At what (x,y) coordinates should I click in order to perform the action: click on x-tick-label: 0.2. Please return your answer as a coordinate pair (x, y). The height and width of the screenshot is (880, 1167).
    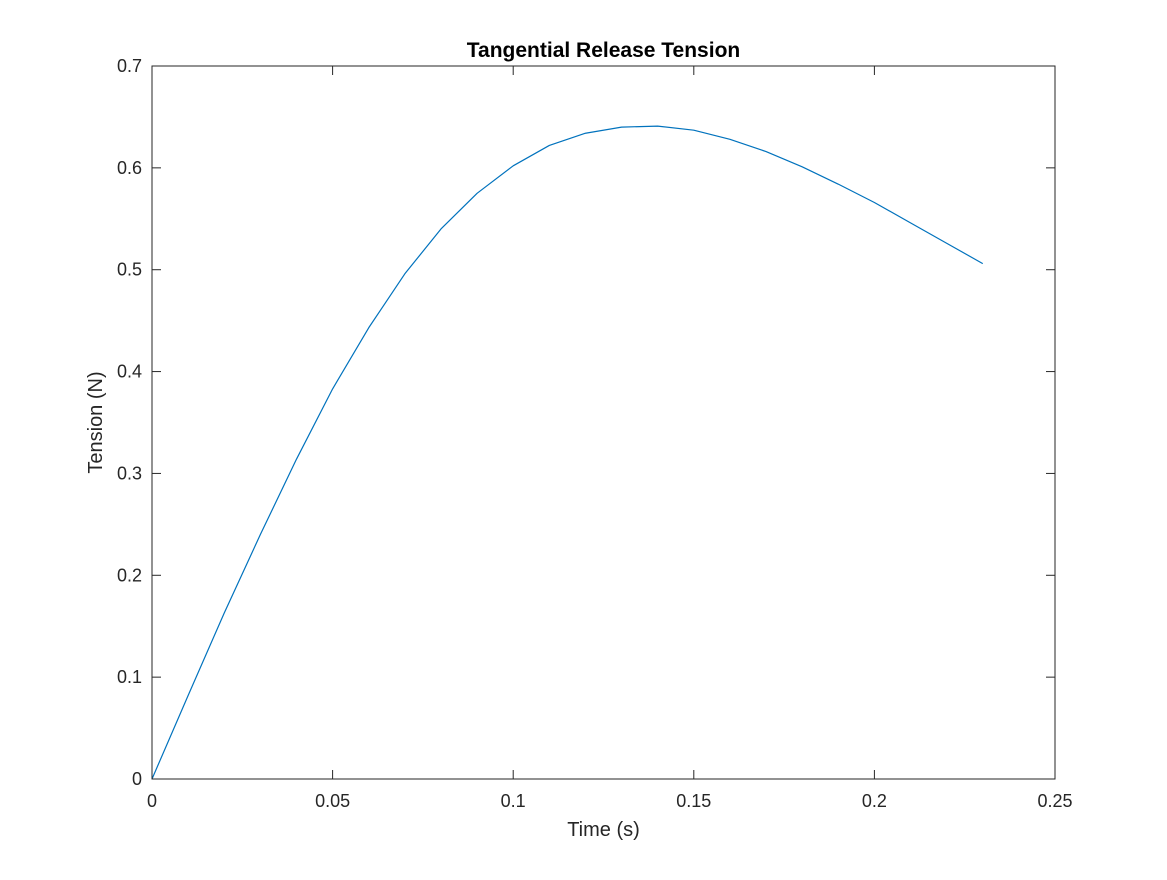
    Looking at the image, I should click on (874, 801).